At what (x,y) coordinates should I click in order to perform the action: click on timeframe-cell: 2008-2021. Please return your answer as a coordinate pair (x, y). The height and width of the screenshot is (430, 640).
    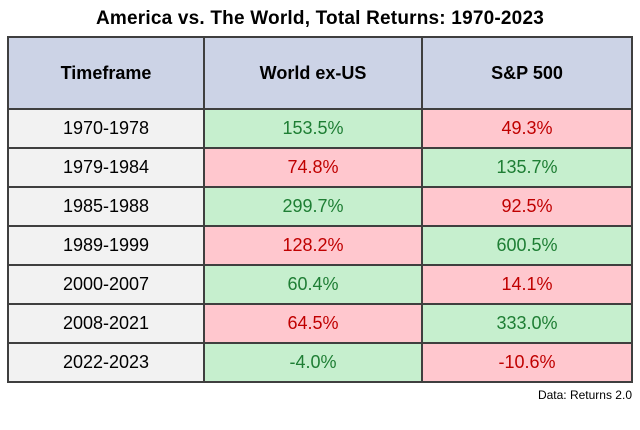
    Looking at the image, I should click on (106, 323).